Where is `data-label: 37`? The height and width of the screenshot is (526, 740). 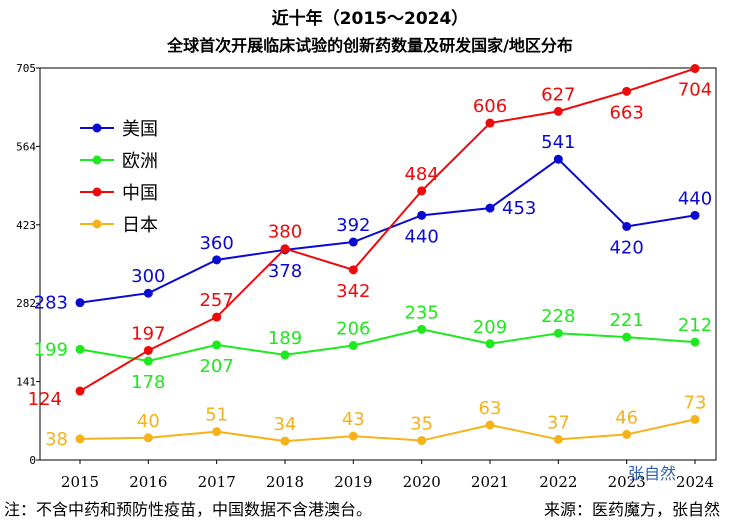
data-label: 37 is located at coordinates (558, 422).